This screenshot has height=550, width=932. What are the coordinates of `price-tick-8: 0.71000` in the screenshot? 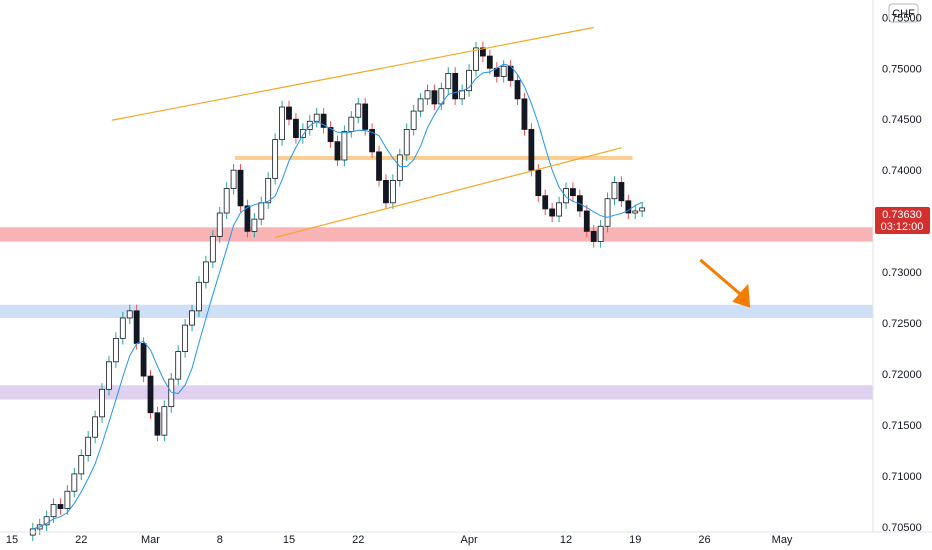 It's located at (902, 477).